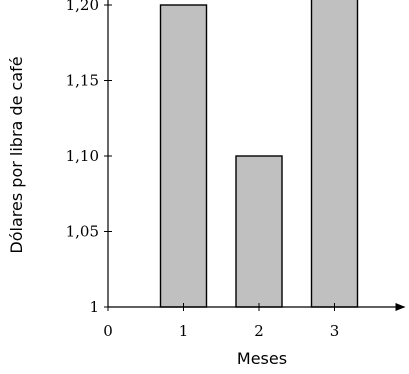  What do you see at coordinates (82, 81) in the screenshot?
I see `y-tick-label: 1,15` at bounding box center [82, 81].